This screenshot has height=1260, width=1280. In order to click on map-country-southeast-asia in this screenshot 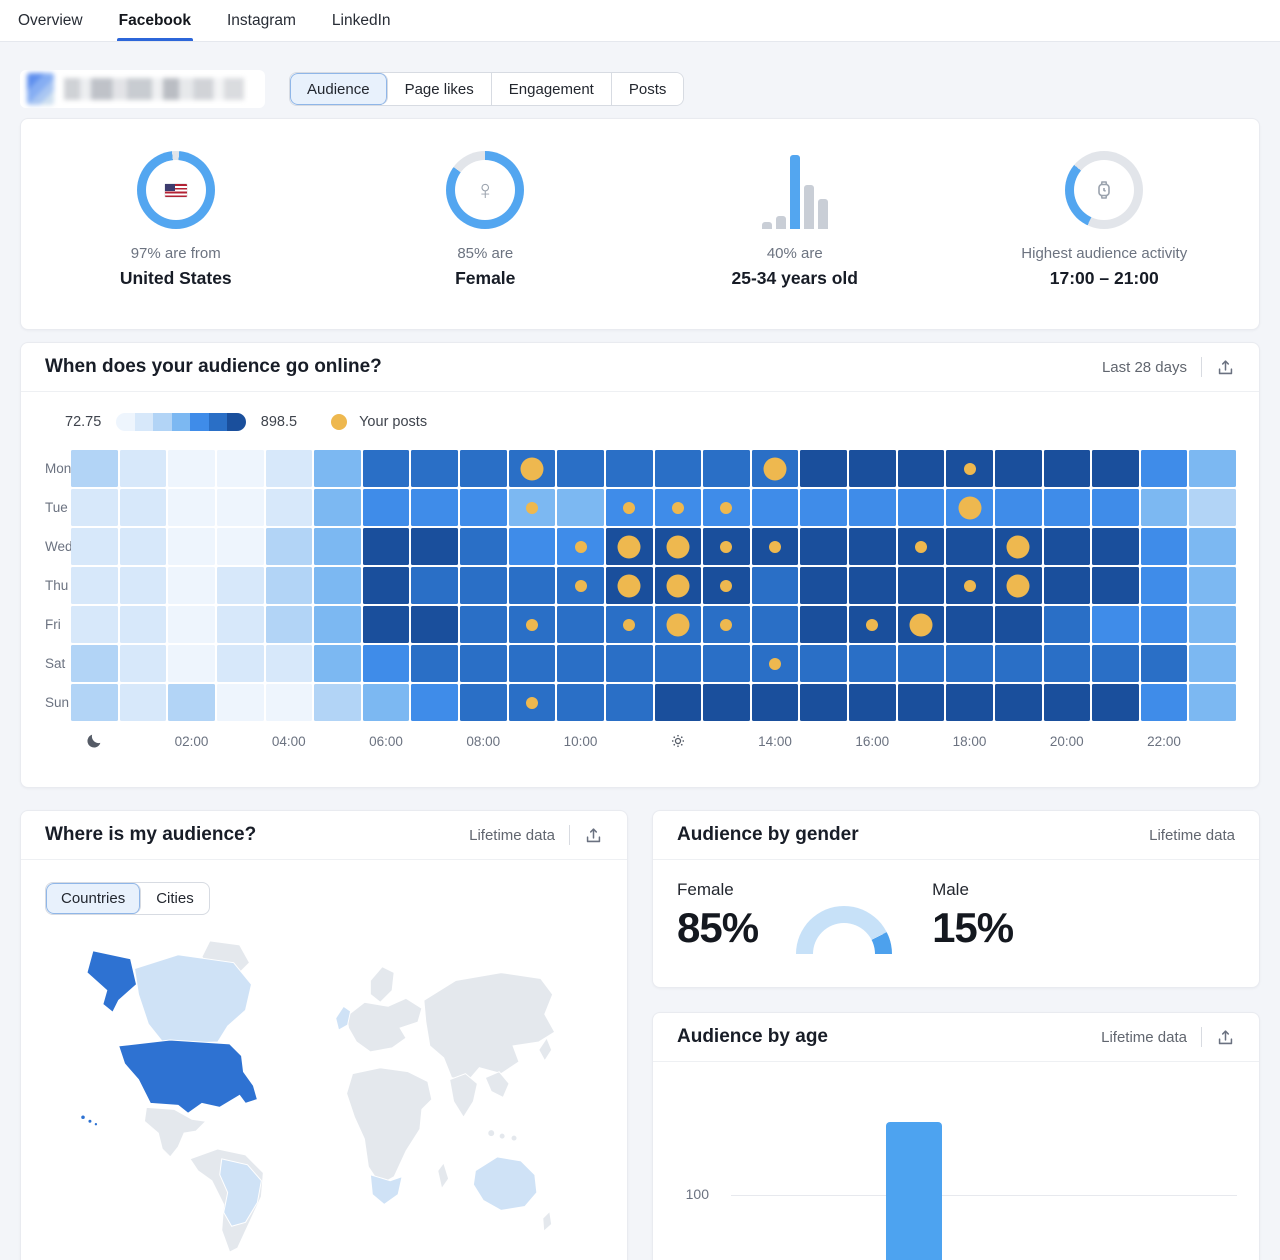, I will do `click(497, 1085)`.